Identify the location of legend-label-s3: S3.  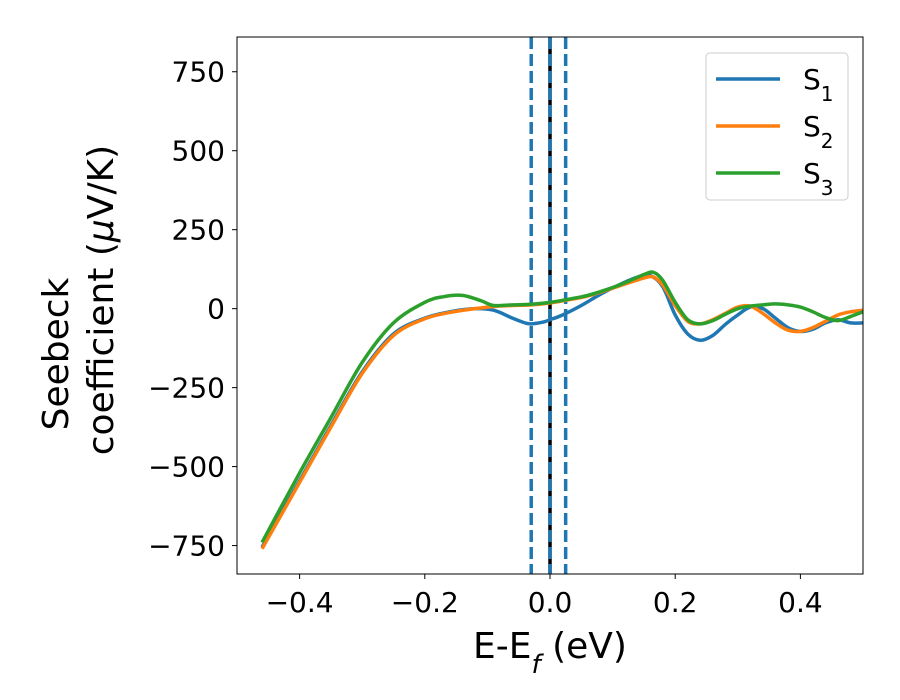
(818, 178).